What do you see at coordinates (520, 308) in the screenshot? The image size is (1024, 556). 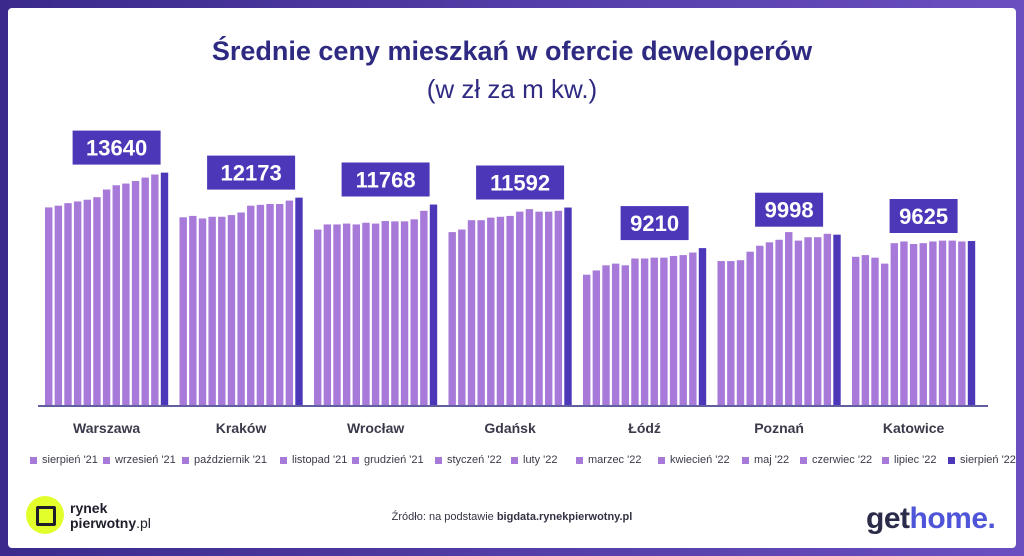 I see `bar-gdańsk-7` at bounding box center [520, 308].